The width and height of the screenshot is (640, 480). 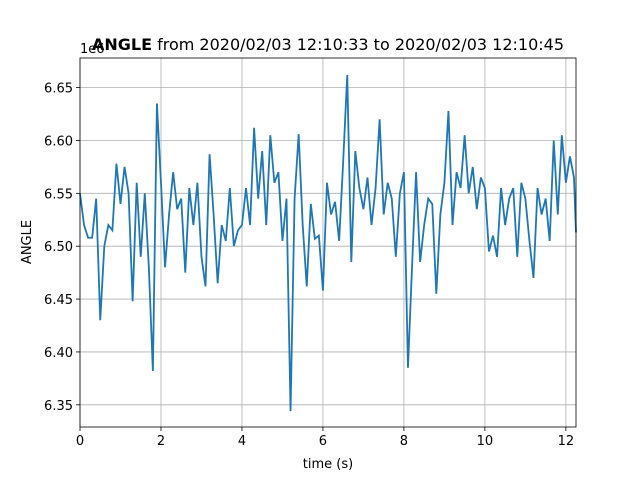 I want to click on title-bold: ANGLE, so click(x=122, y=44).